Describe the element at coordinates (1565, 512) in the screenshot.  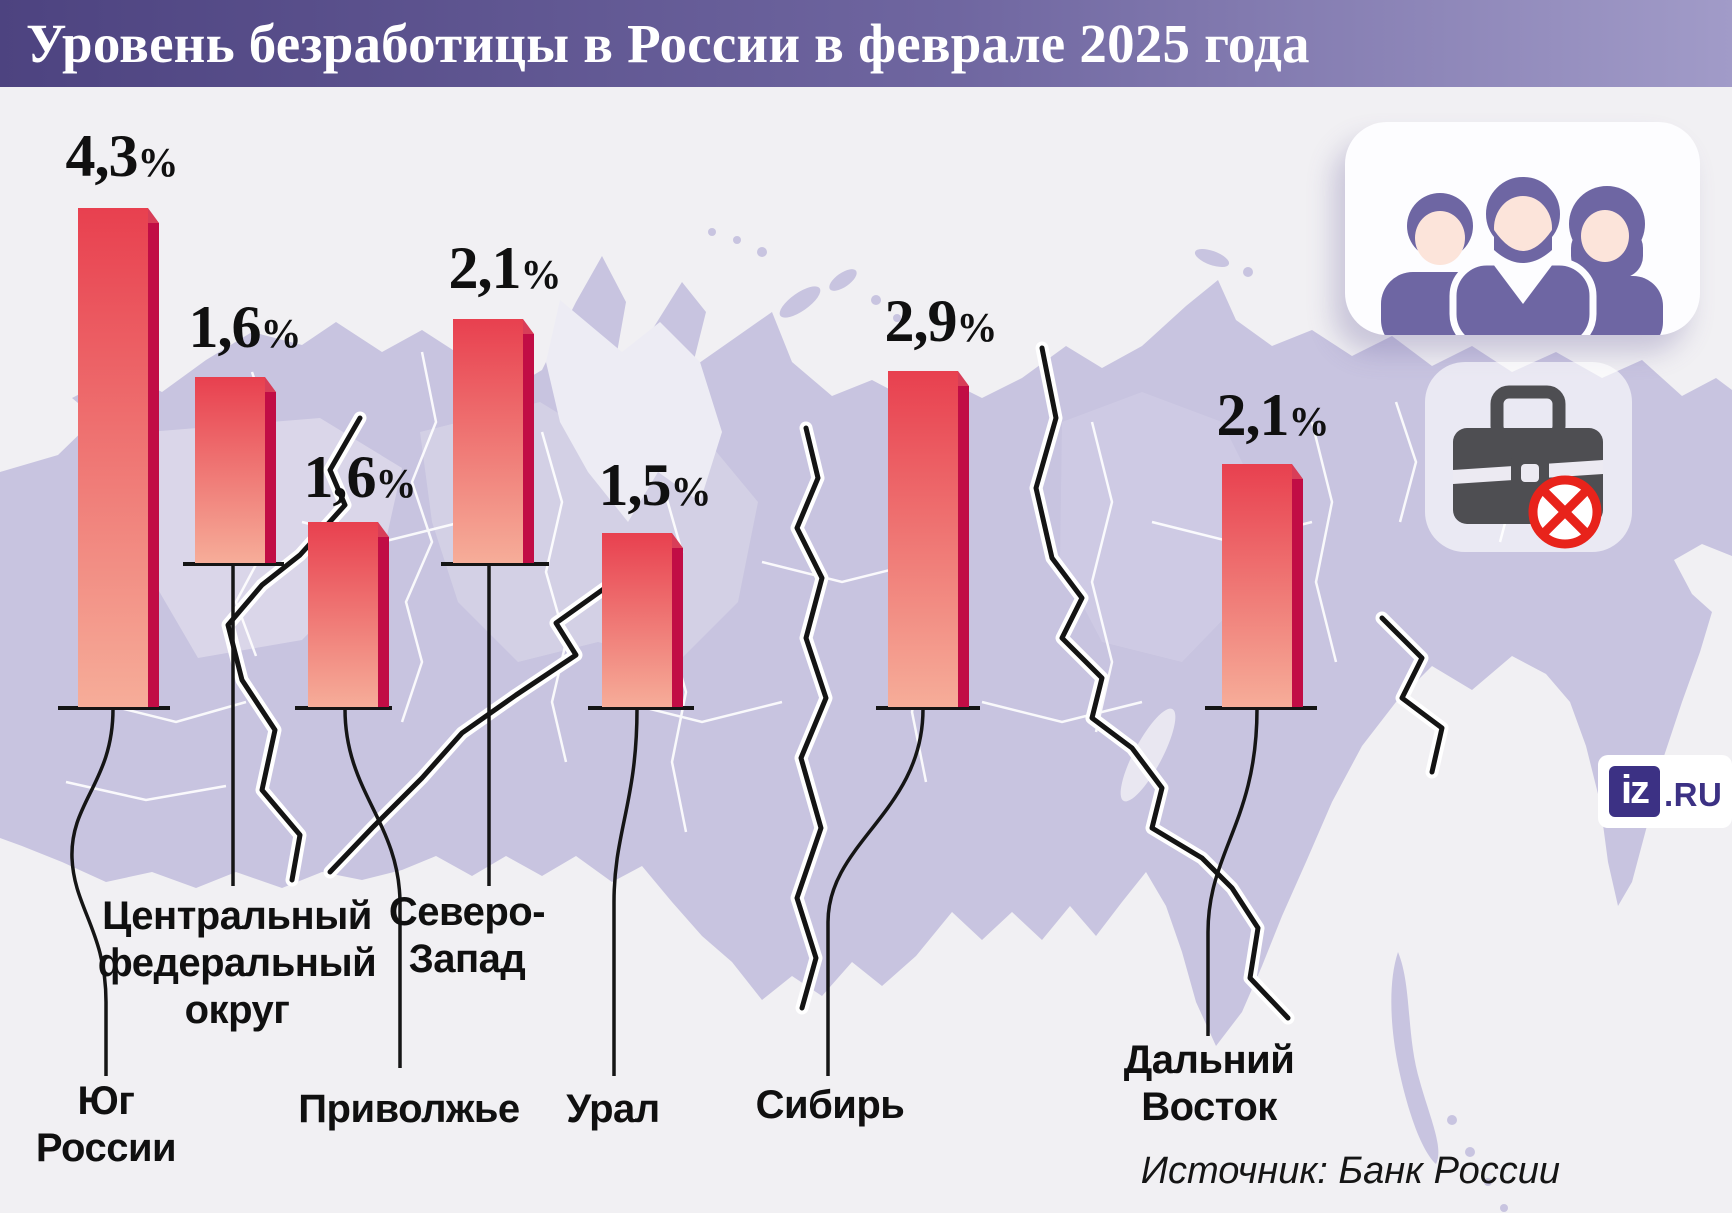
I see `no-symbol-icon` at that location.